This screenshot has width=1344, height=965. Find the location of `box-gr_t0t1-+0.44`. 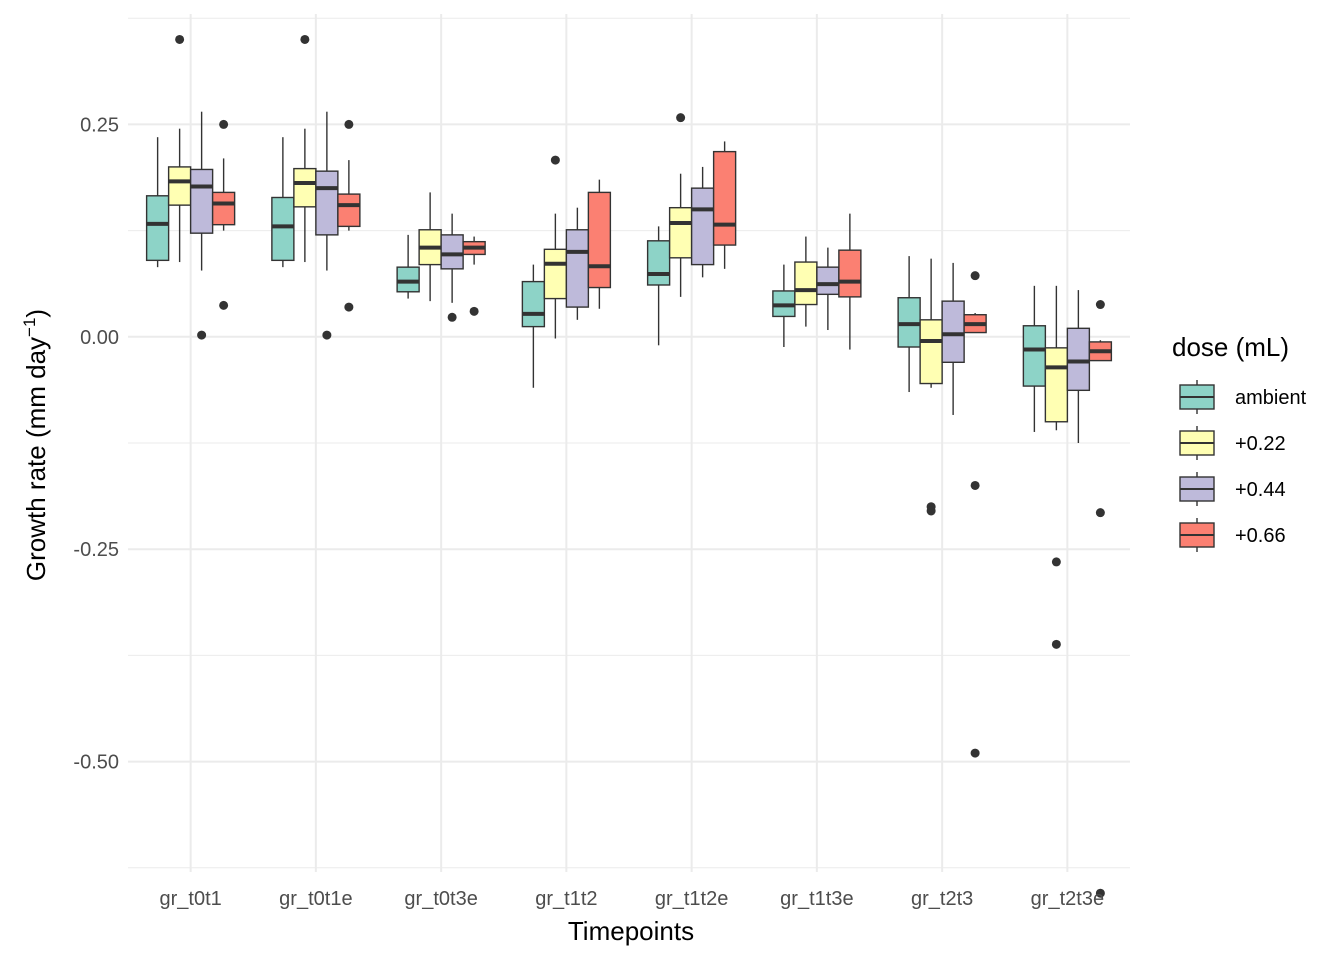

box-gr_t0t1-+0.44 is located at coordinates (201, 225).